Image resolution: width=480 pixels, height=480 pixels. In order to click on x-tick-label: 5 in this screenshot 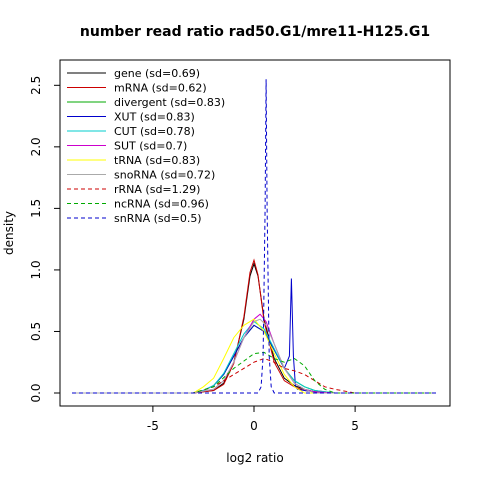, I will do `click(355, 426)`.